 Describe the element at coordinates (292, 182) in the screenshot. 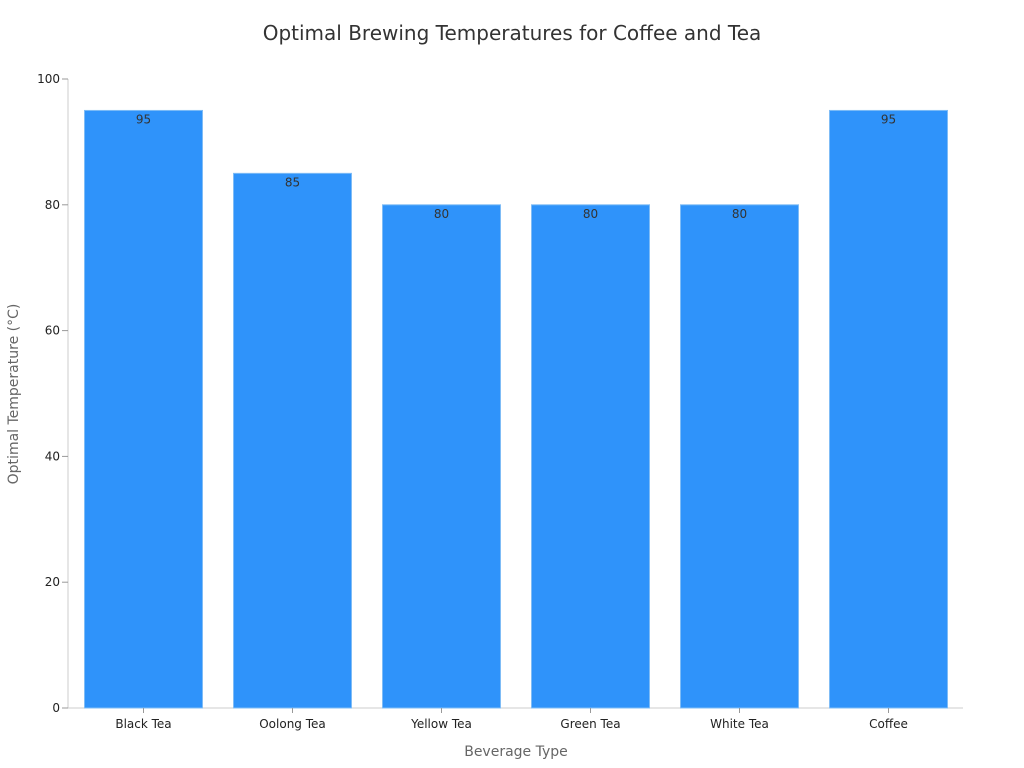

I see `data-label-oolong-tea: 85` at that location.